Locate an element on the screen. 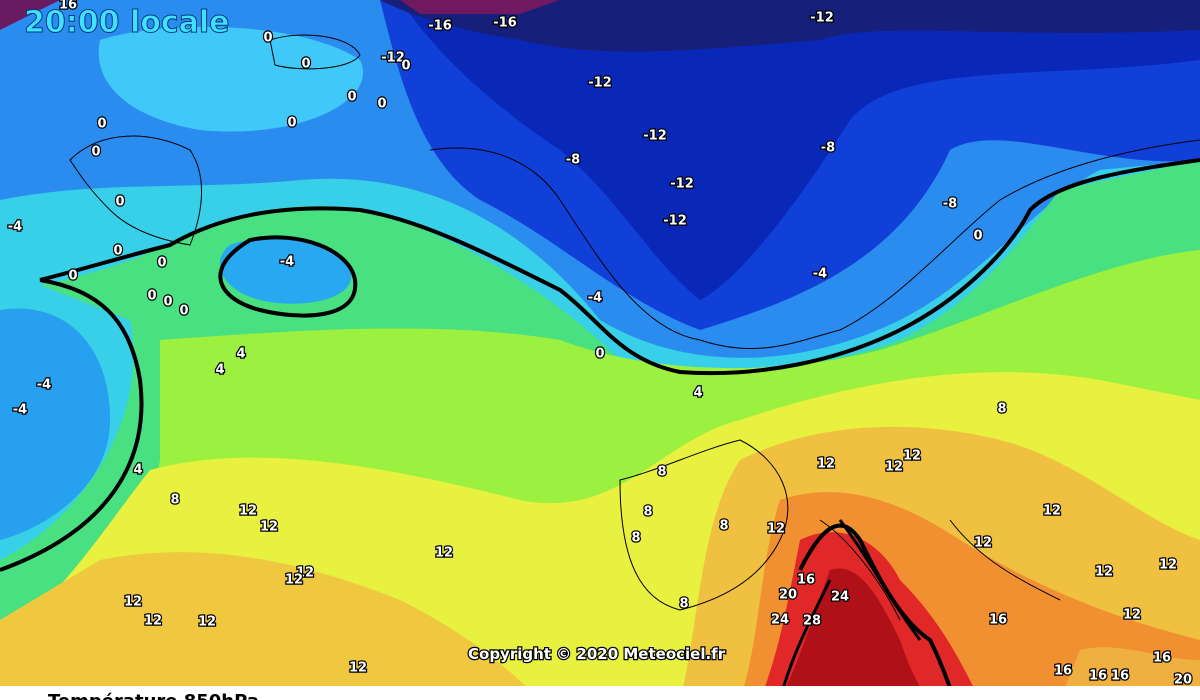 The image size is (1200, 700). footer-title: Température 850hPa is located at coordinates (153, 695).